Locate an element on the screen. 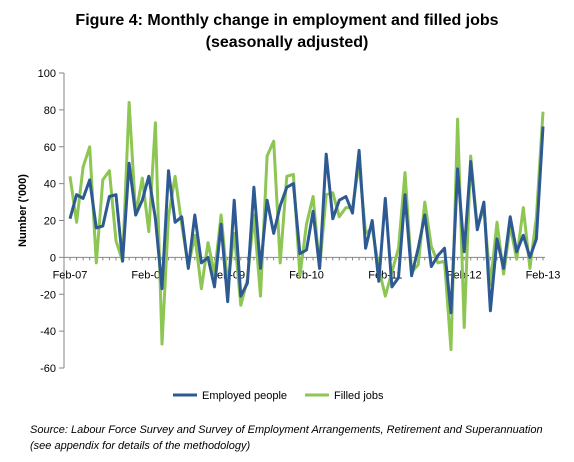 The width and height of the screenshot is (574, 462). y-tick-label: -40 is located at coordinates (48, 332).